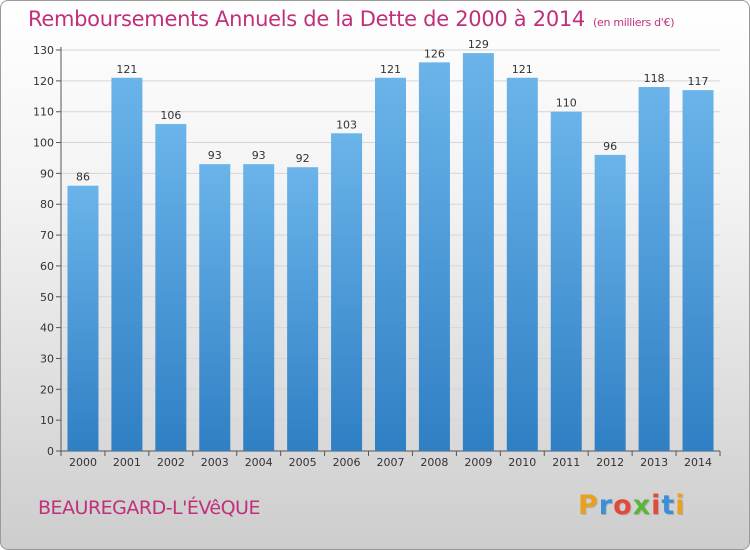 This screenshot has width=750, height=550. Describe the element at coordinates (47, 328) in the screenshot. I see `y-tick-label: 40` at that location.